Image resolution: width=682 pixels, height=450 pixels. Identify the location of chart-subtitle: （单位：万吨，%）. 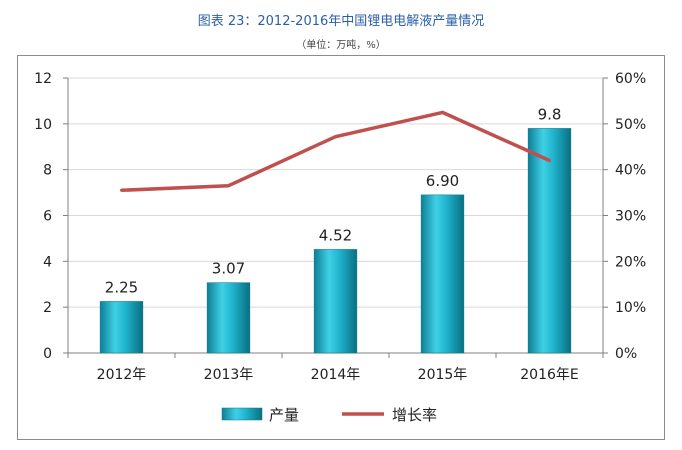
(341, 45).